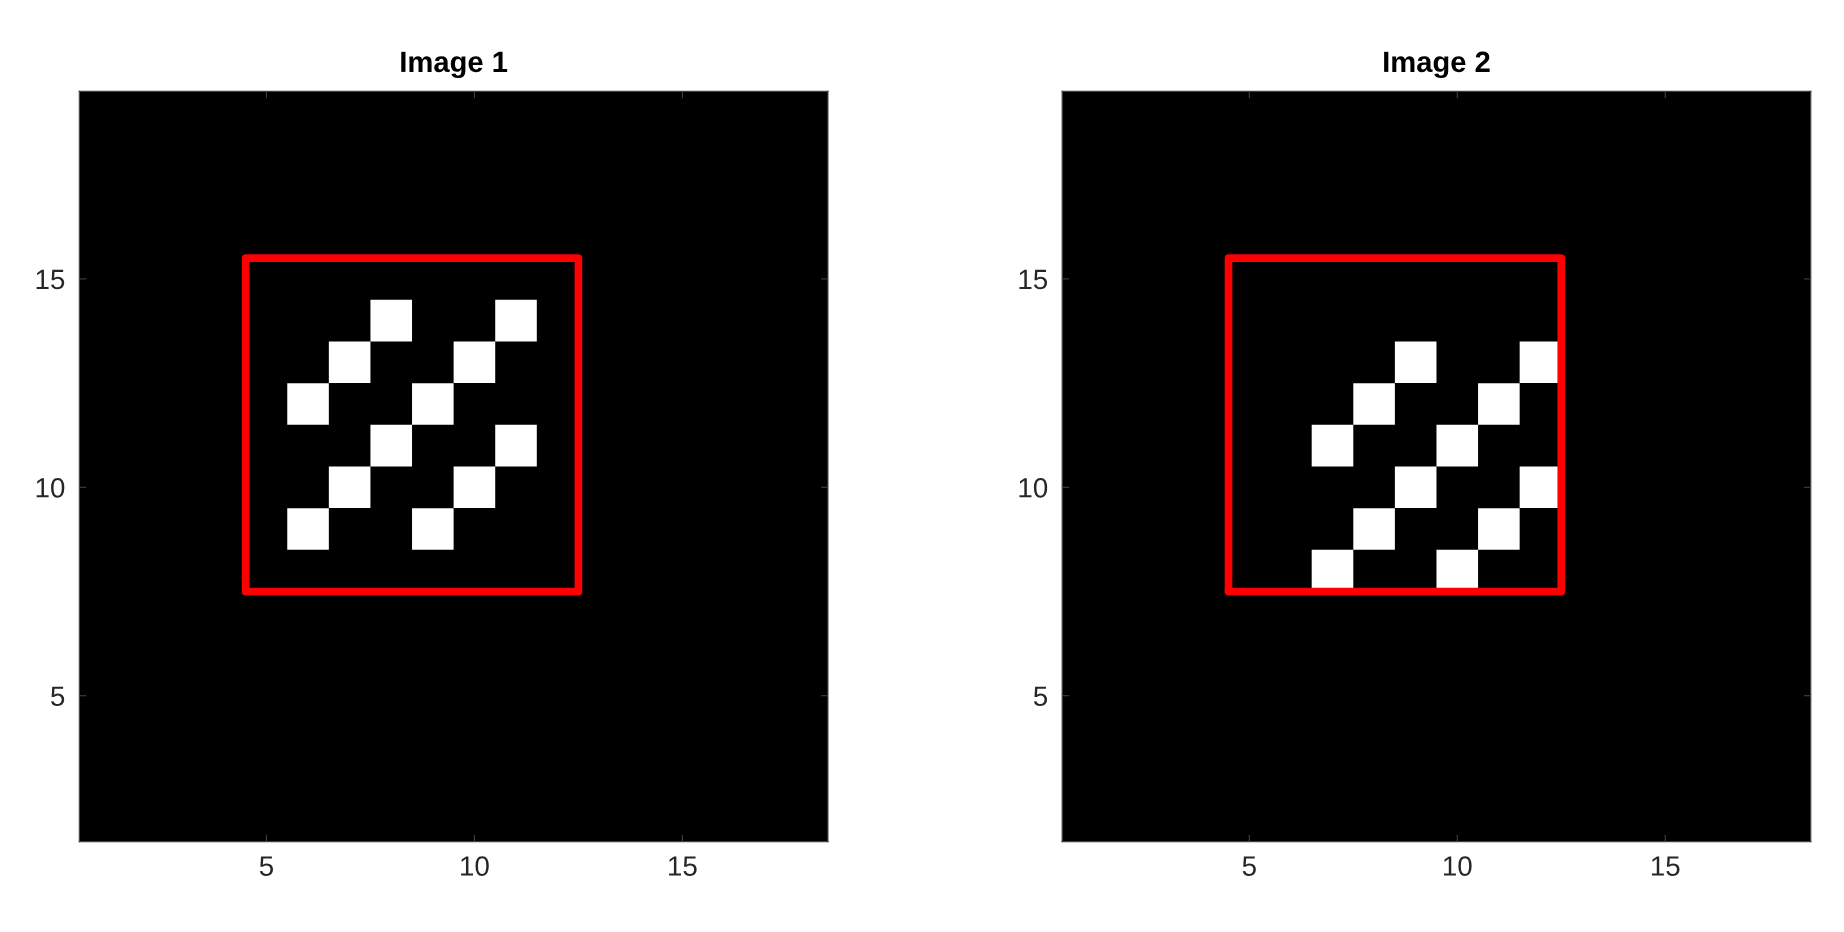 The width and height of the screenshot is (1844, 932). What do you see at coordinates (454, 65) in the screenshot?
I see `chart-title: Image 1` at bounding box center [454, 65].